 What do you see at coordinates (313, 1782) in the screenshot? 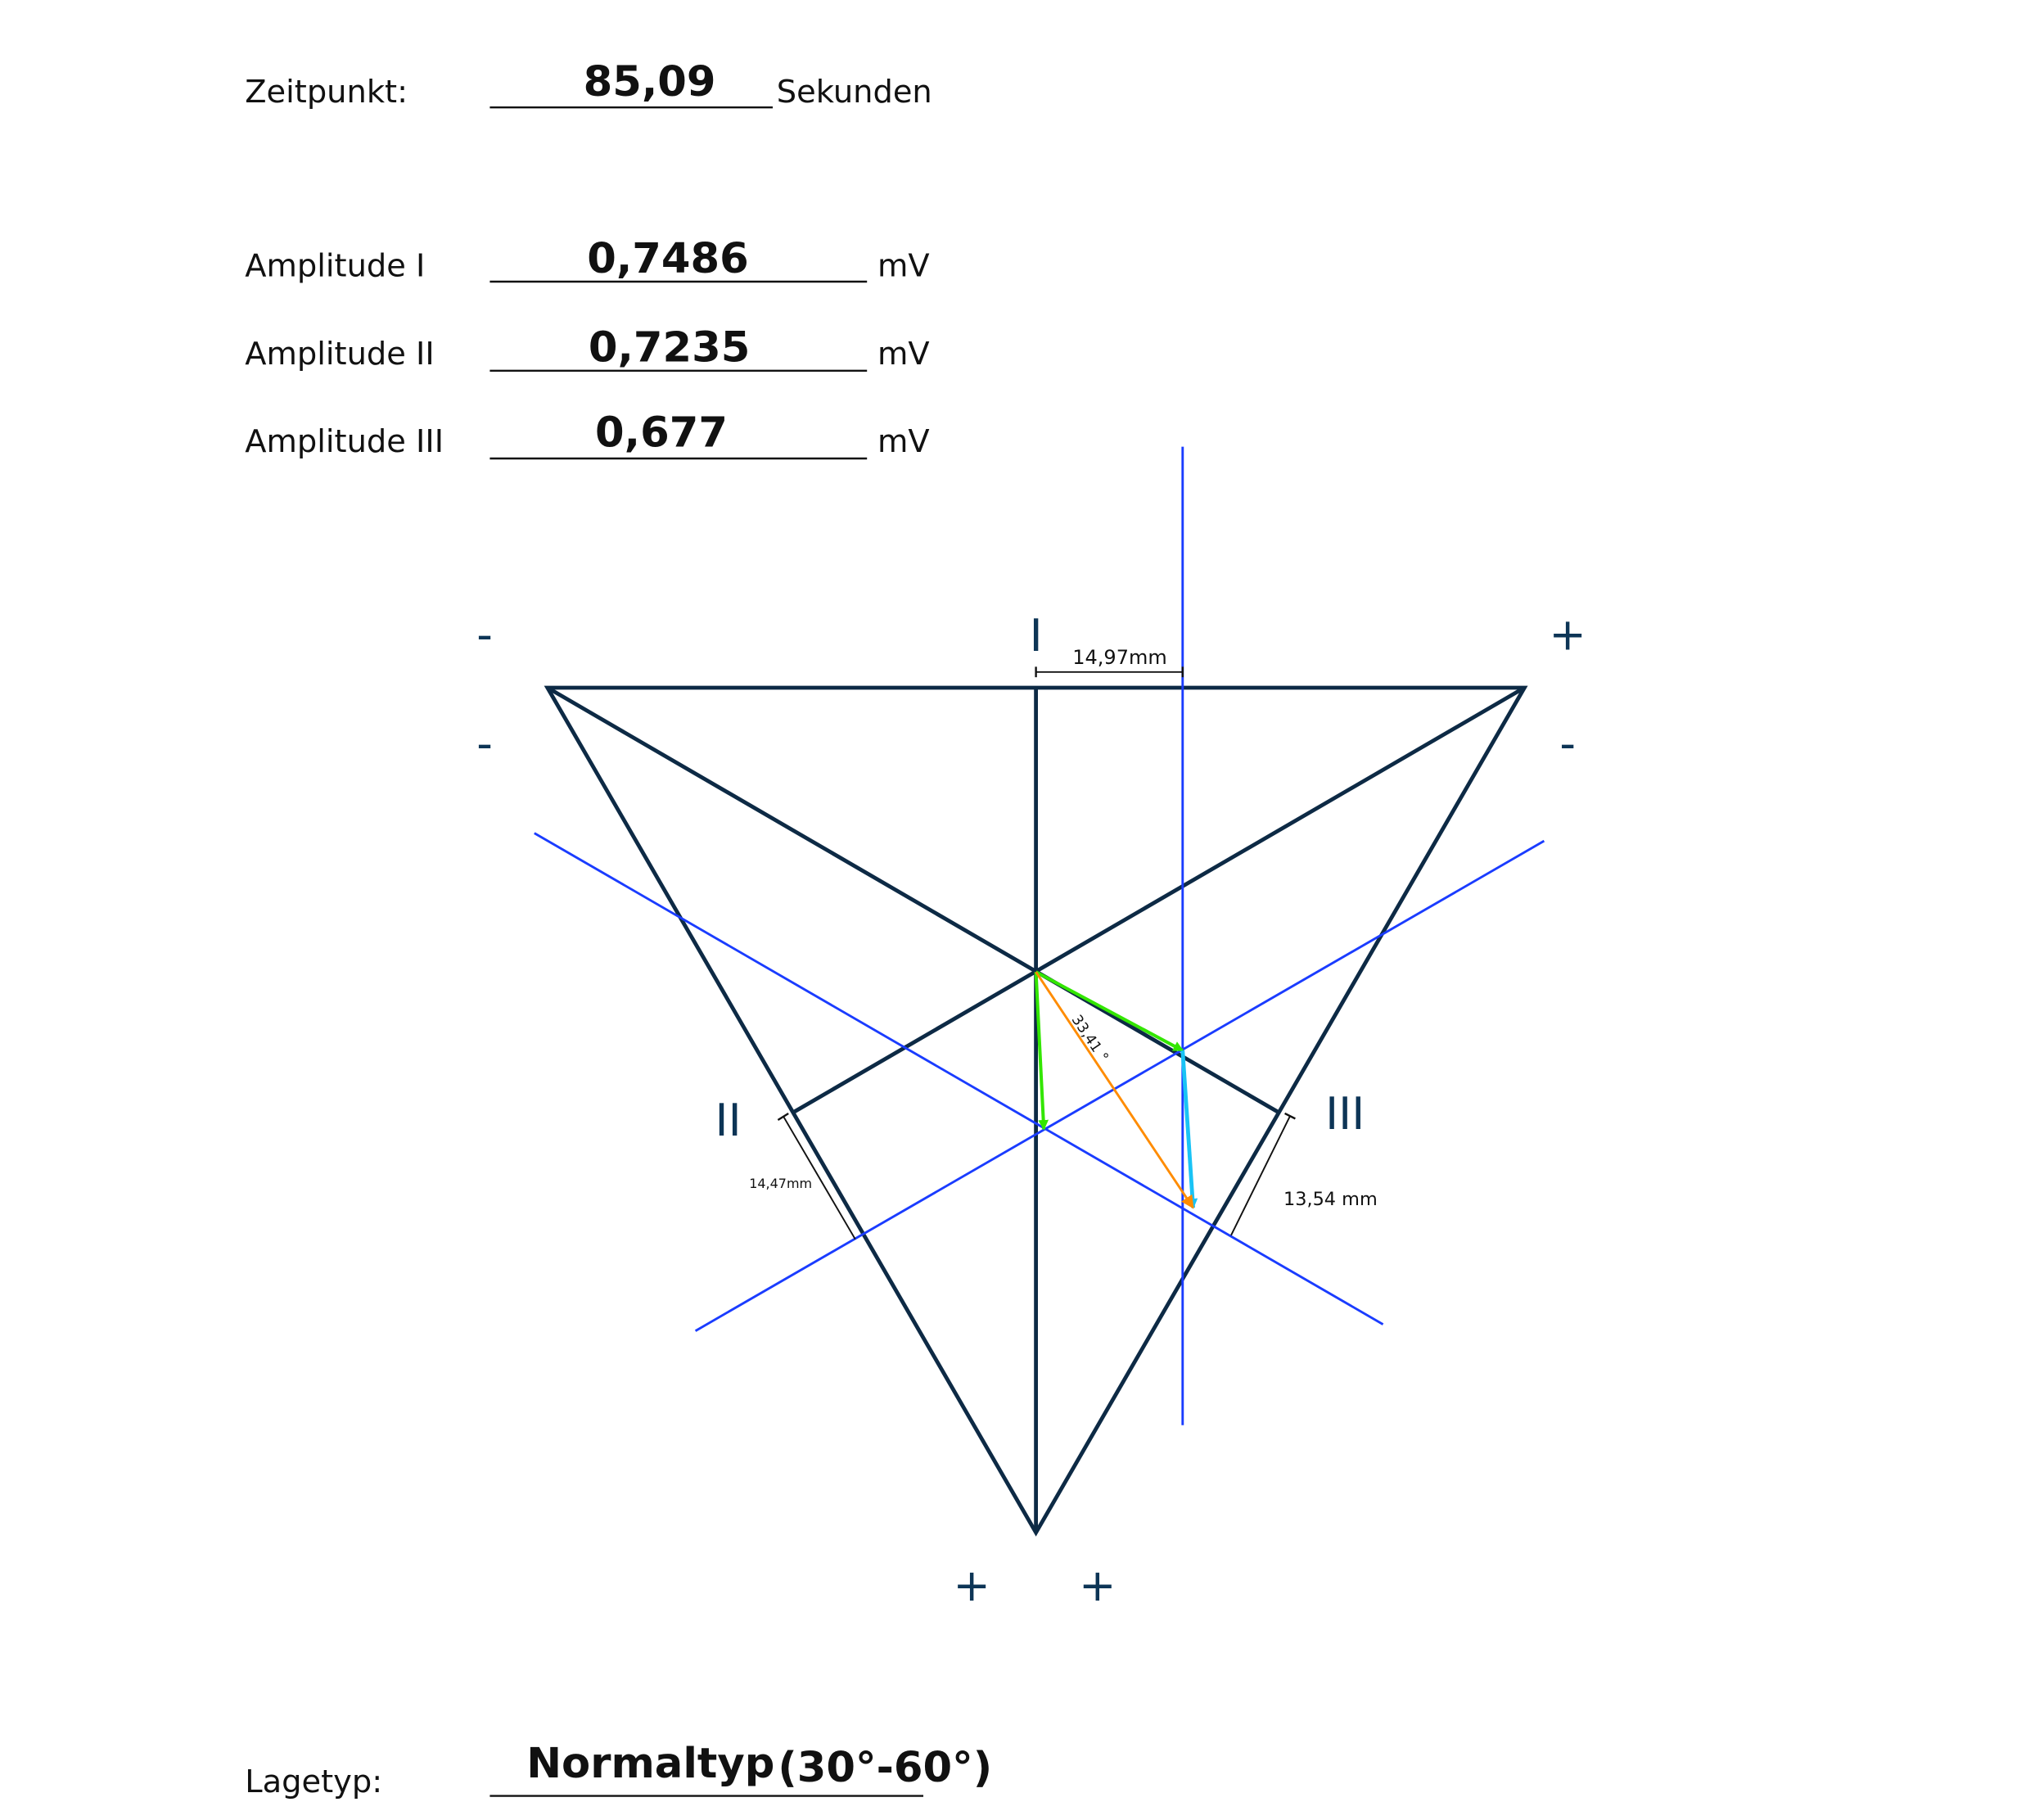
I see `lagetyp-label: Lagetyp:` at bounding box center [313, 1782].